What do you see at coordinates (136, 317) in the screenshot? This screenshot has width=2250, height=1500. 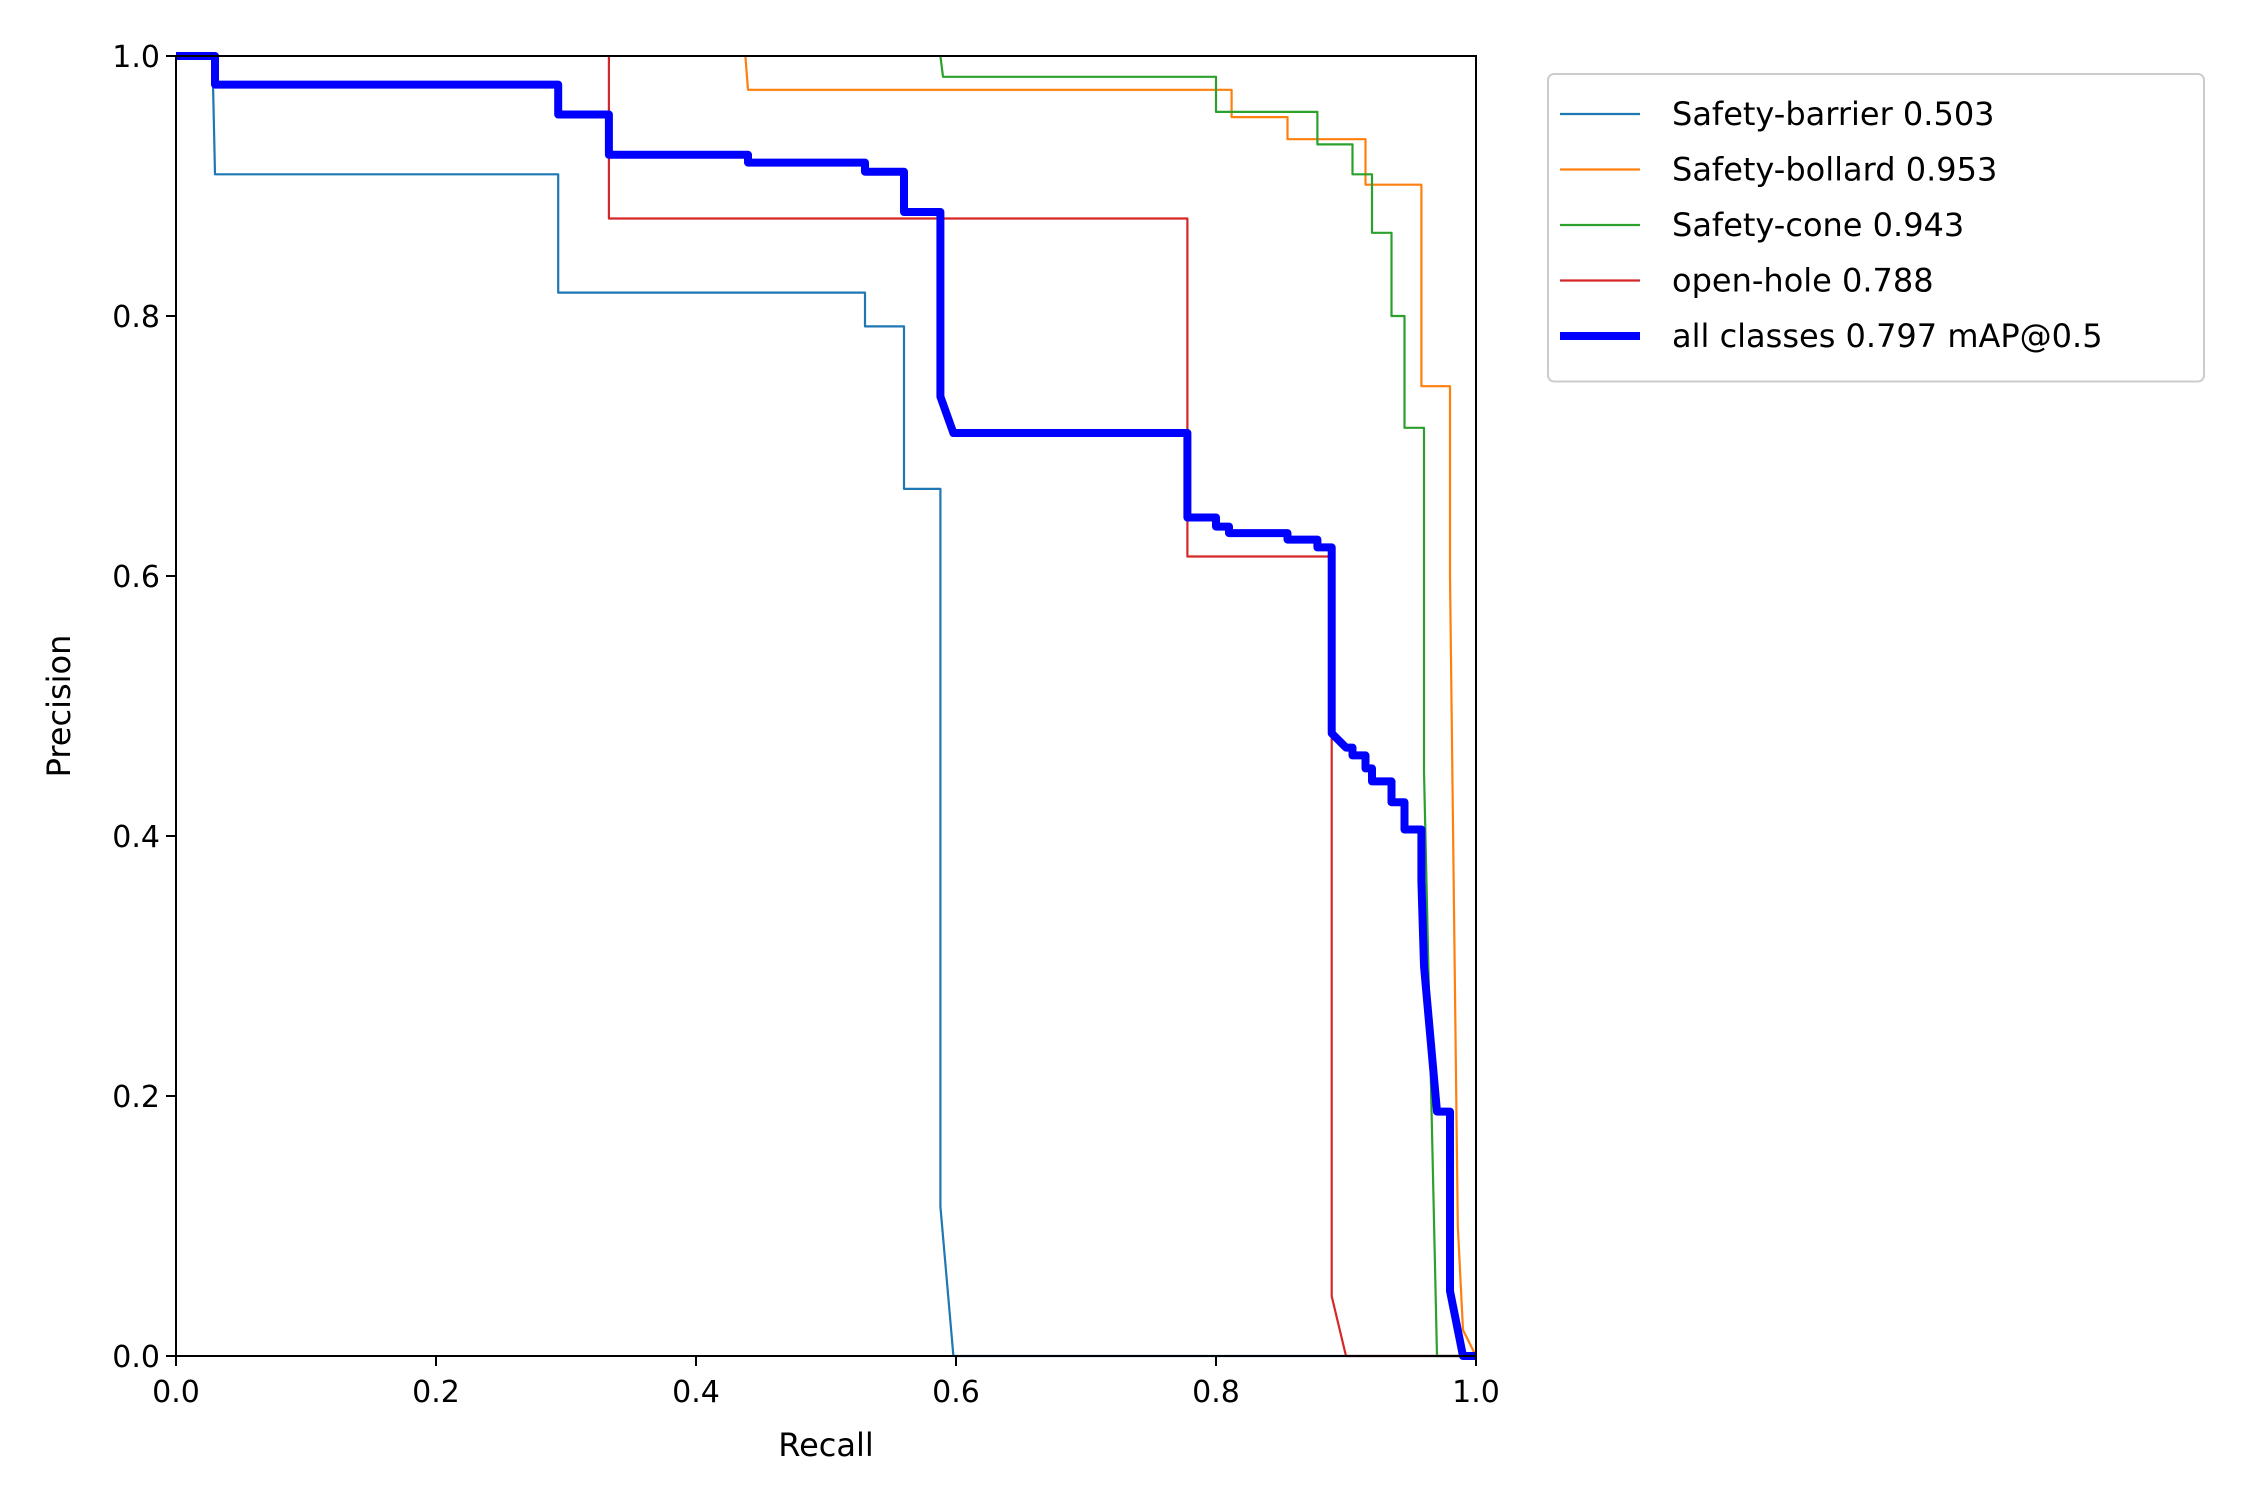 I see `y-tick-label: 0.8` at bounding box center [136, 317].